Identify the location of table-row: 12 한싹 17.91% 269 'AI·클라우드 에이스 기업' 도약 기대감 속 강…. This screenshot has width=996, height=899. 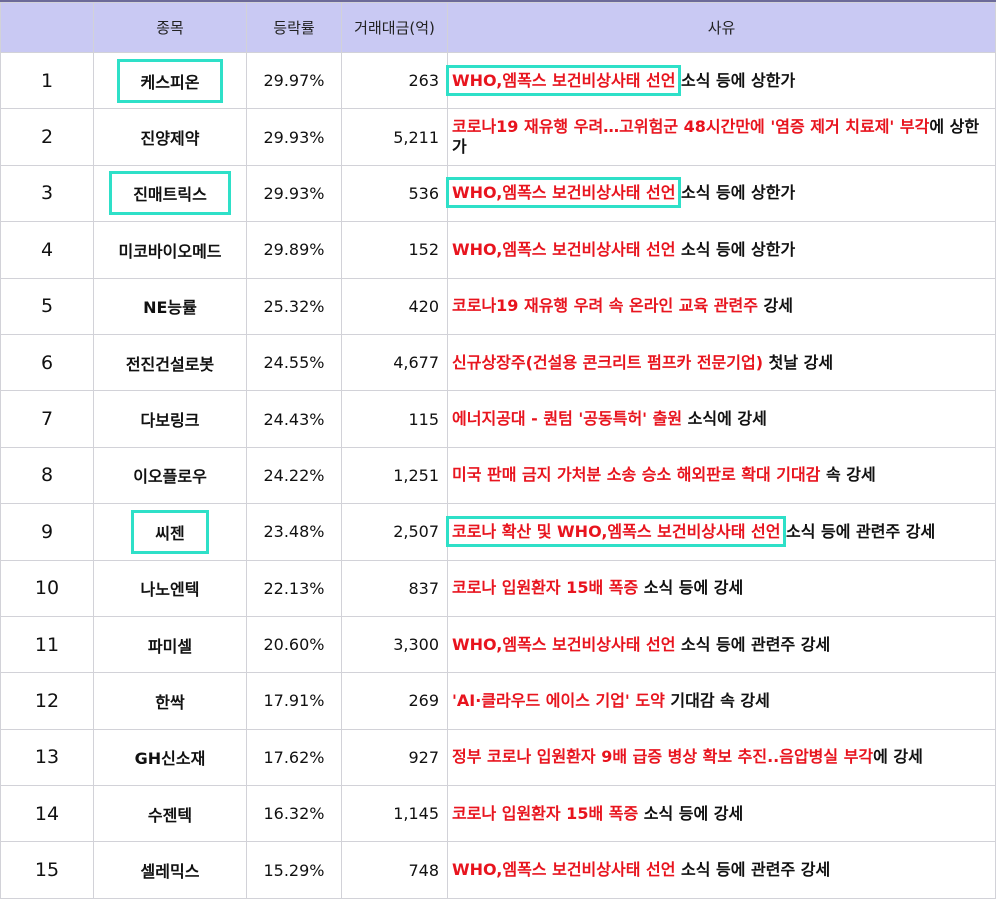
(498, 701).